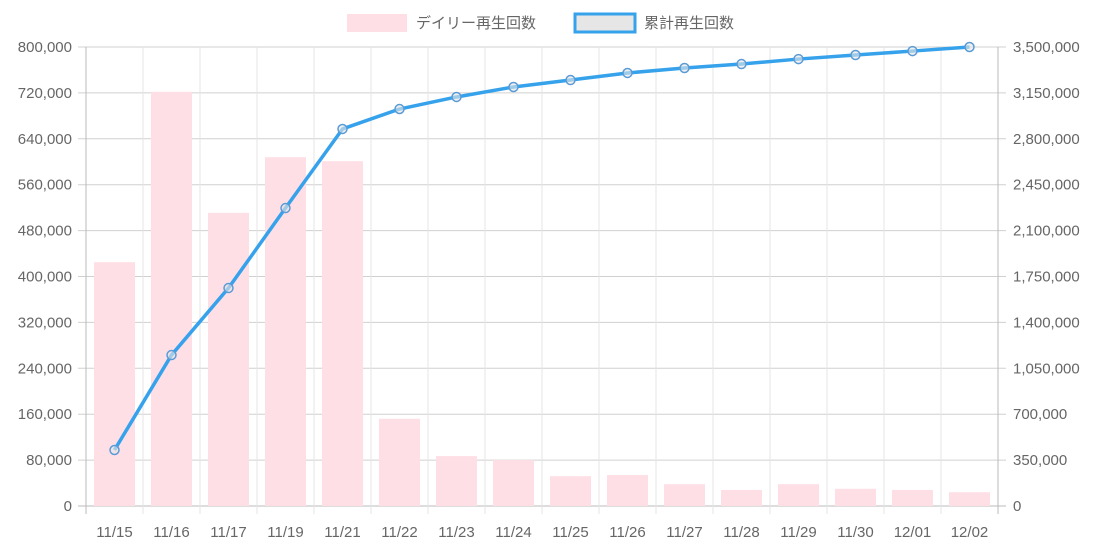 This screenshot has width=1099, height=555. I want to click on x-tick-label: 11/16, so click(171, 532).